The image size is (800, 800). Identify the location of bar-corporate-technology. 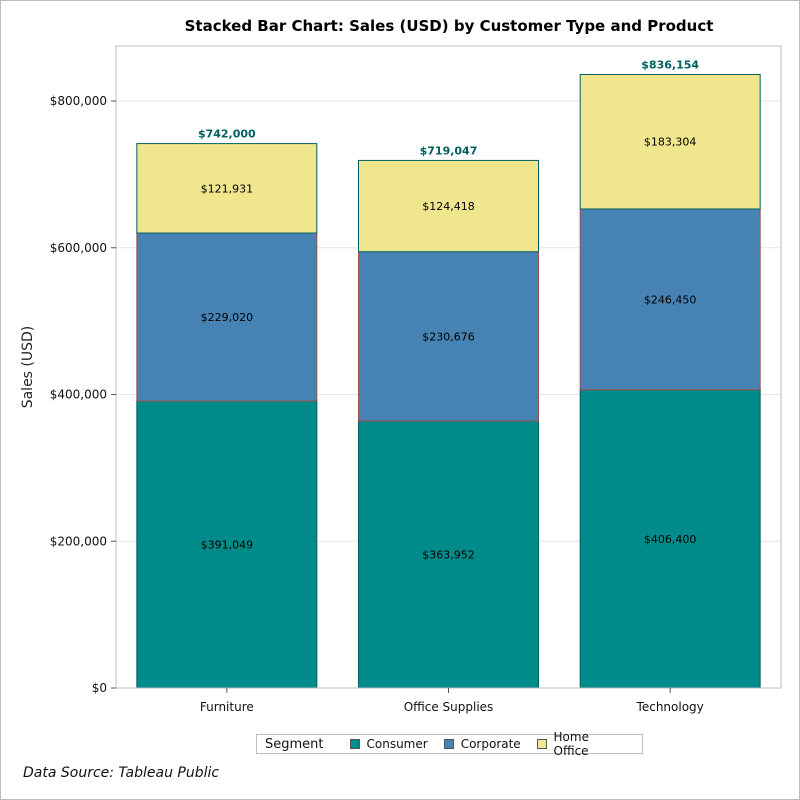
(670, 299).